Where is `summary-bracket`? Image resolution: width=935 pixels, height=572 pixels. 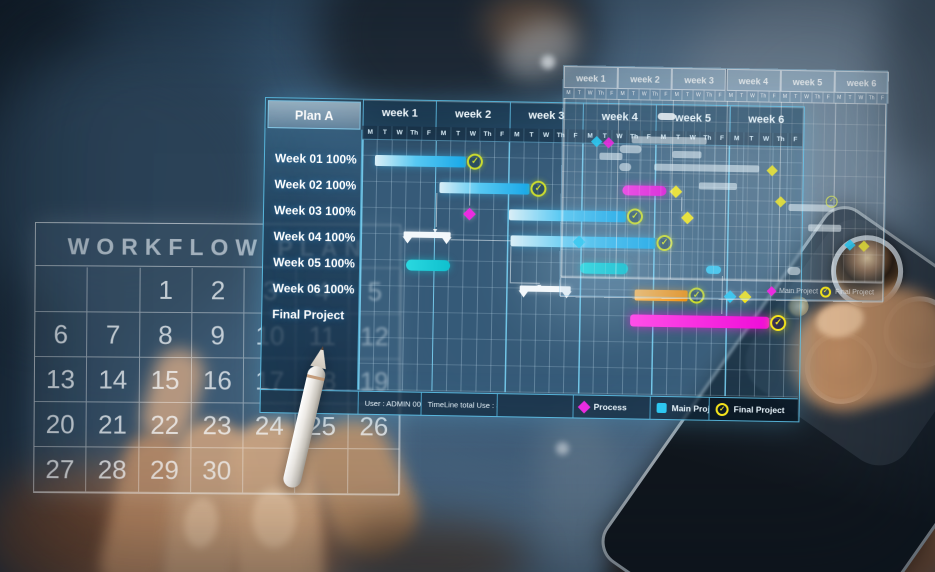
summary-bracket is located at coordinates (427, 235).